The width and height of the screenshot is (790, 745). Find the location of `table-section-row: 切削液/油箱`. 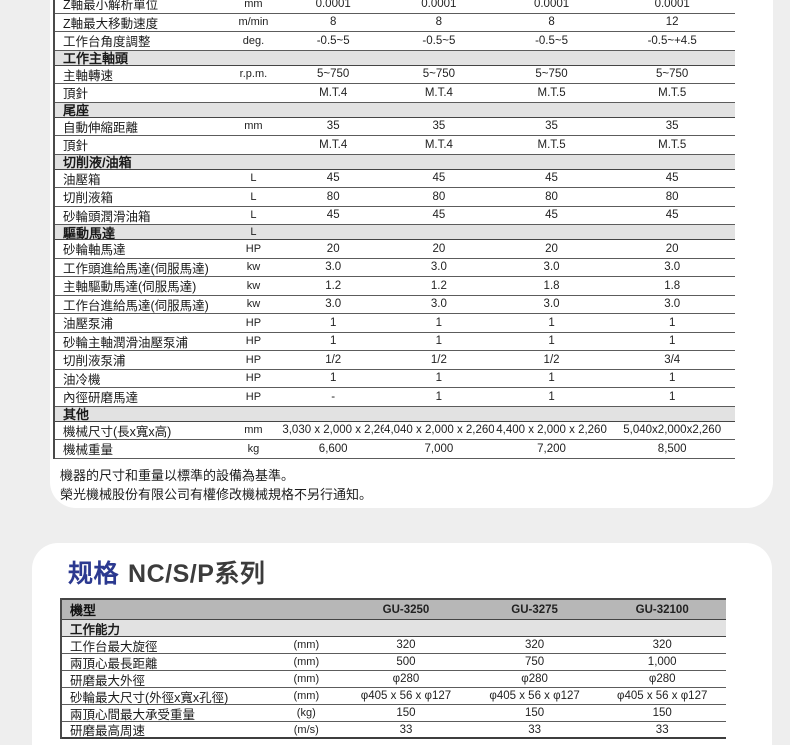

table-section-row: 切削液/油箱 is located at coordinates (395, 162).